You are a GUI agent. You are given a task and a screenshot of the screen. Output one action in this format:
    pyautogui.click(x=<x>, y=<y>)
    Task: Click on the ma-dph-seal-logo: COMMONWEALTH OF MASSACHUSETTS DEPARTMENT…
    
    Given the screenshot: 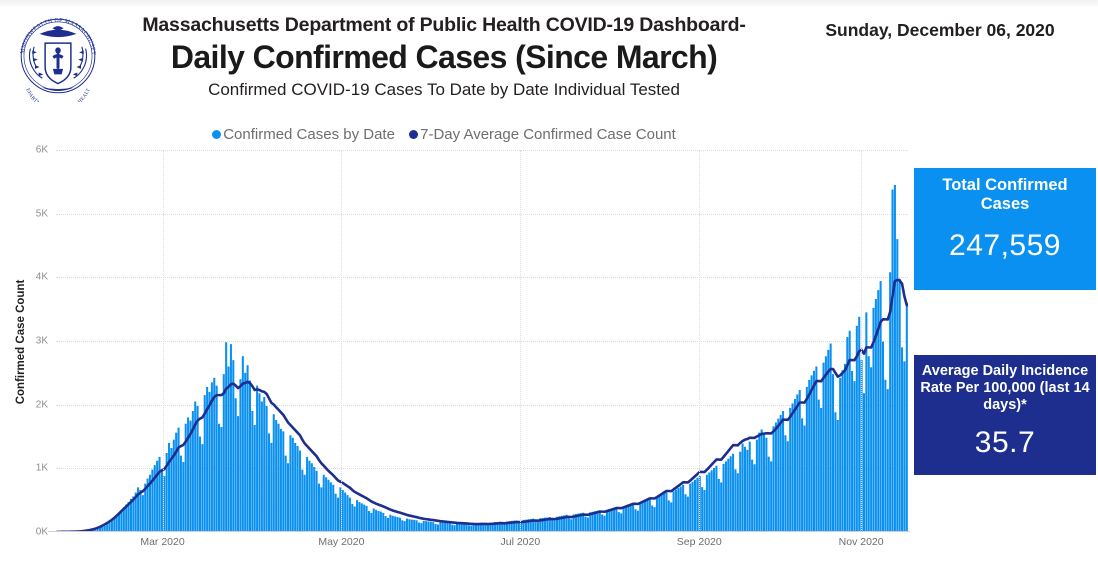 What is the action you would take?
    pyautogui.click(x=57, y=59)
    